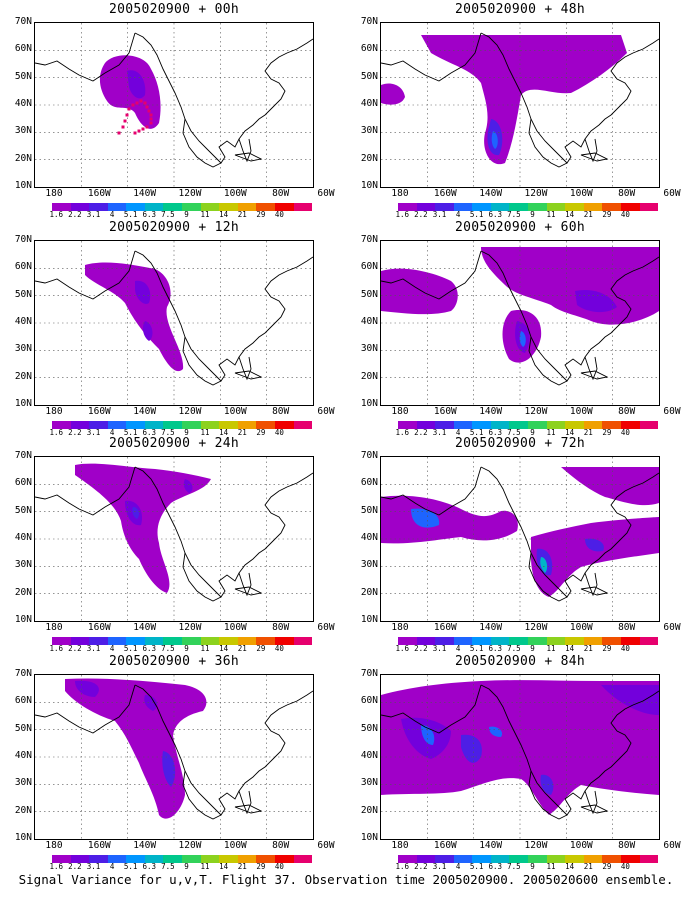 The image size is (692, 900). What do you see at coordinates (145, 411) in the screenshot?
I see `lon-tick-label: 140W` at bounding box center [145, 411].